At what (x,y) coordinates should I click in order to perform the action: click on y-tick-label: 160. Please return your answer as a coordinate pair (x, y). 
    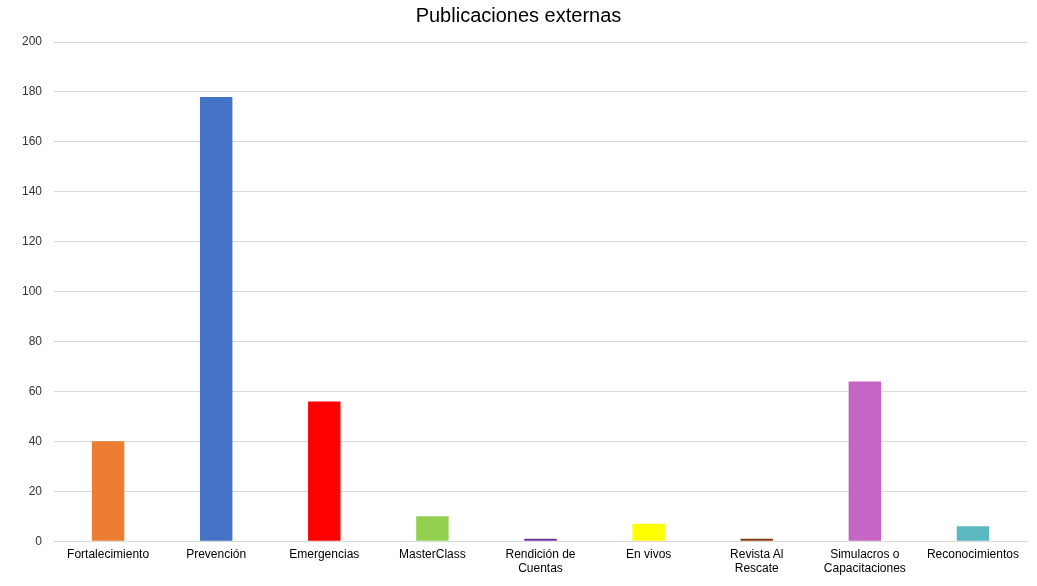
    Looking at the image, I should click on (32, 141).